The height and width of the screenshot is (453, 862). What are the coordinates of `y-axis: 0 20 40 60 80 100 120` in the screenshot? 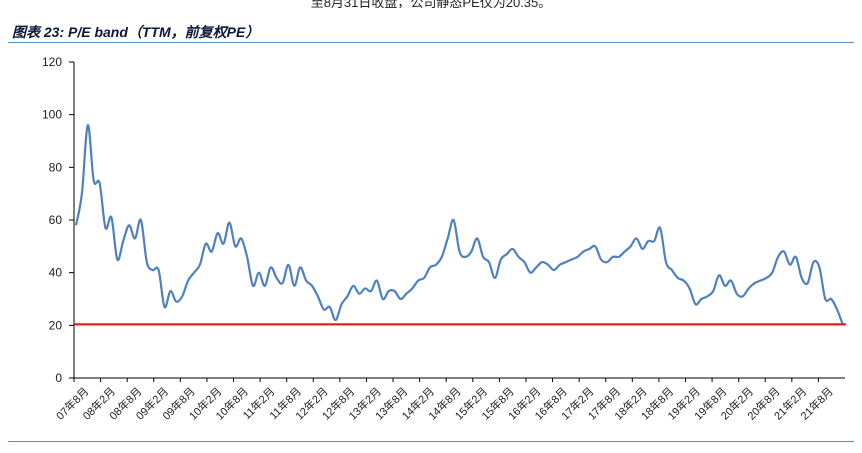 It's located at (58, 220).